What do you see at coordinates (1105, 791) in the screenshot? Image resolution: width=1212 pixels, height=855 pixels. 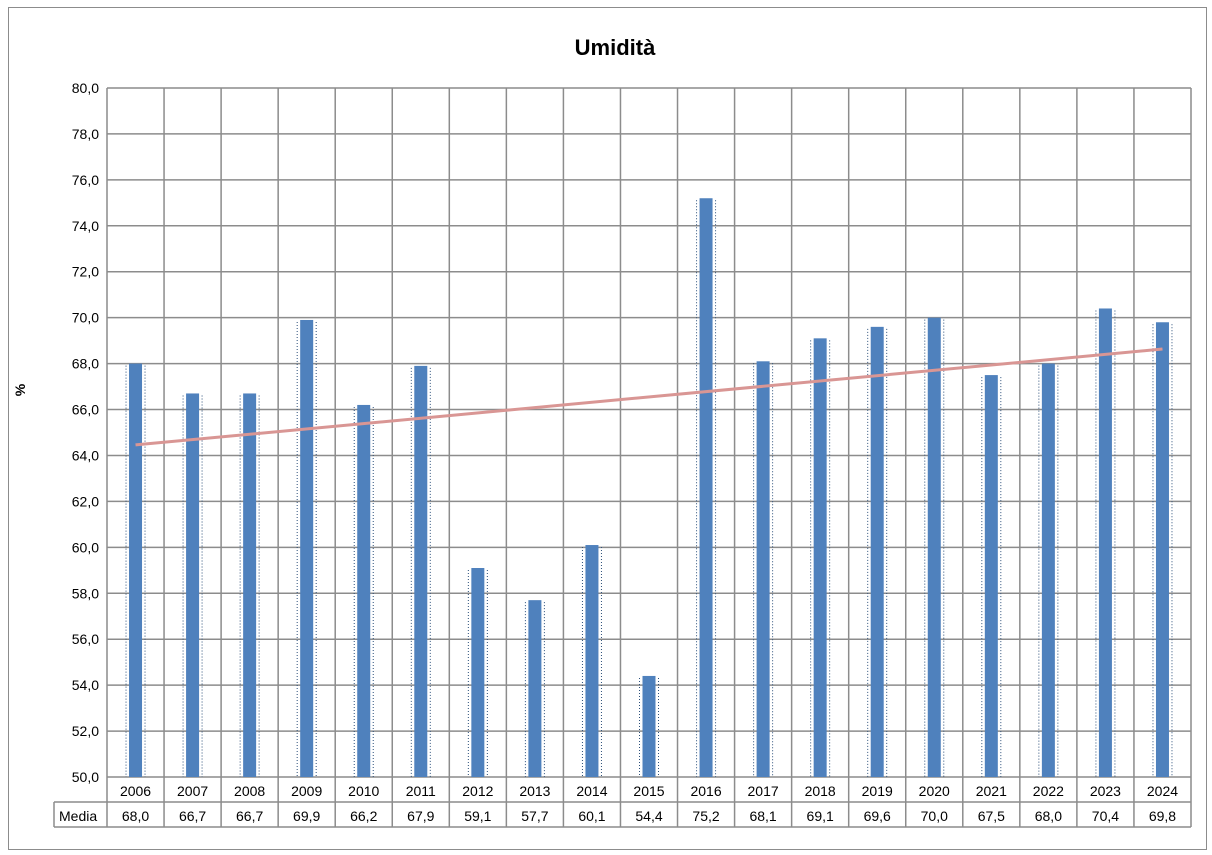 I see `x-tick-label: 2023` at bounding box center [1105, 791].